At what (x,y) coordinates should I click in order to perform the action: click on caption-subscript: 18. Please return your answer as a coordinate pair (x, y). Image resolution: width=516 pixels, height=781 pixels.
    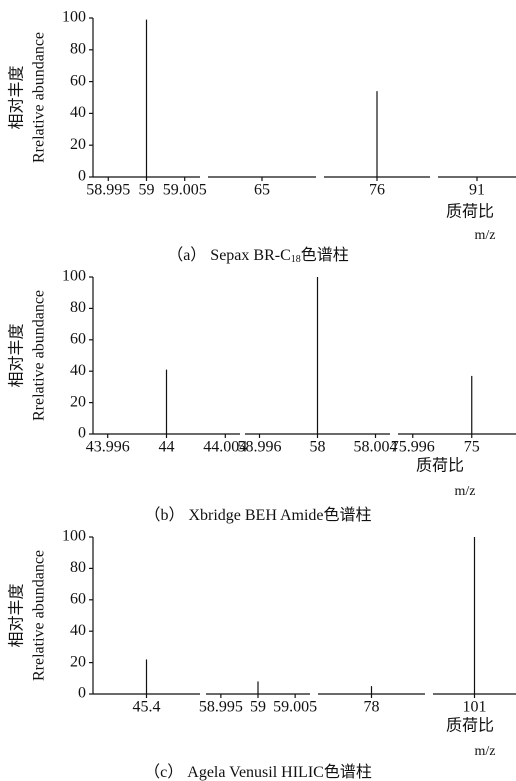
    Looking at the image, I should click on (296, 259).